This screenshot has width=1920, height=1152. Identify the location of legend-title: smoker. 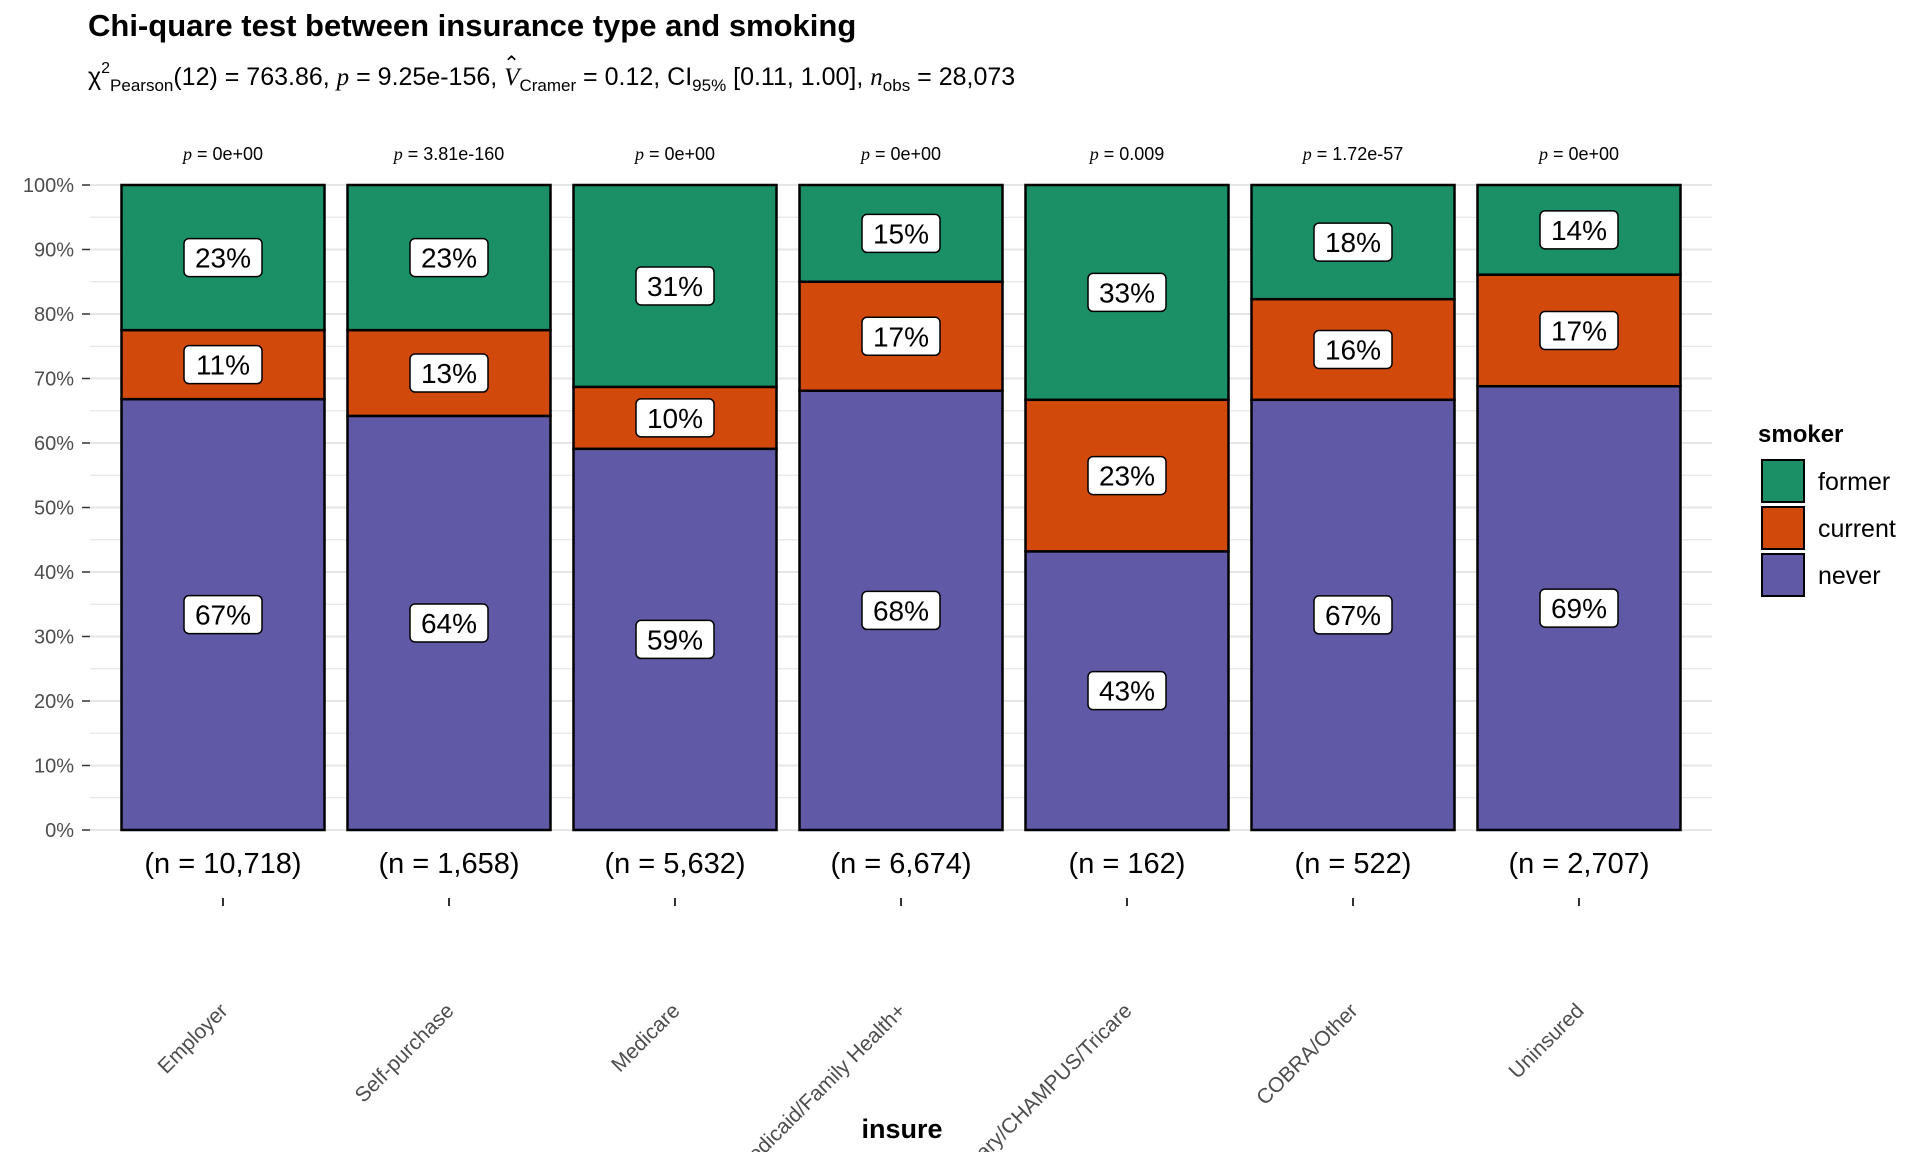
(1800, 434).